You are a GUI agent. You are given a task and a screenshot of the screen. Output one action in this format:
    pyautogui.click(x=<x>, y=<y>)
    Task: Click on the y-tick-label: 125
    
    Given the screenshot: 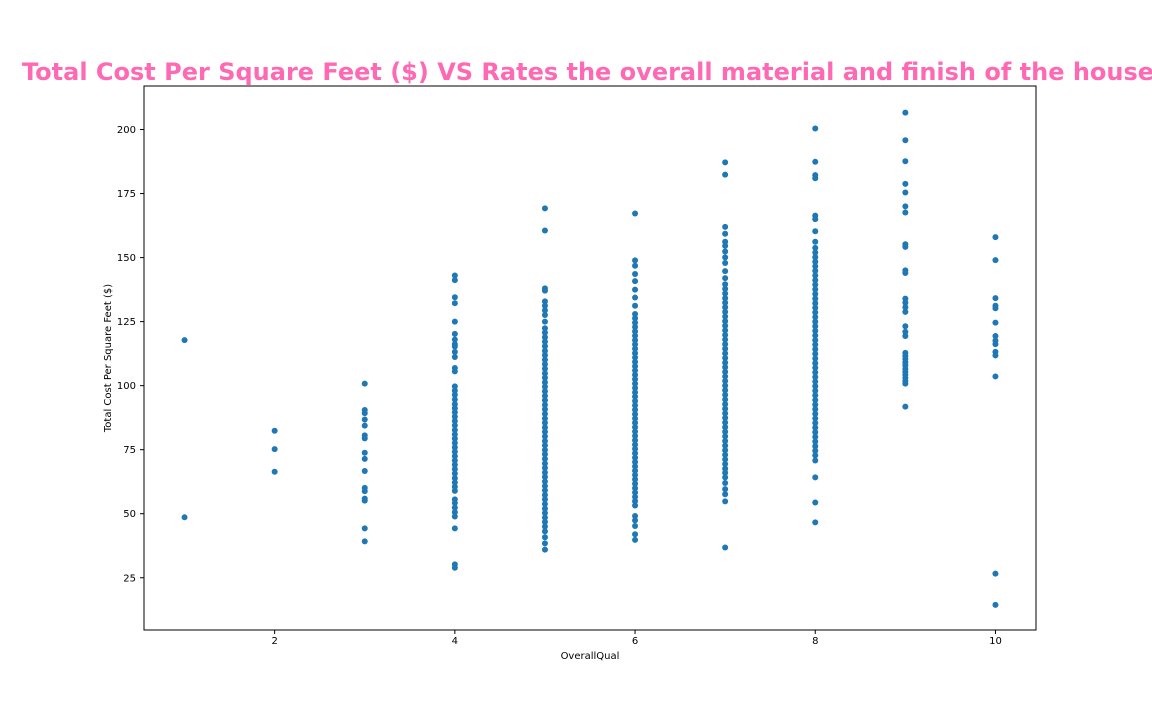 What is the action you would take?
    pyautogui.click(x=126, y=322)
    